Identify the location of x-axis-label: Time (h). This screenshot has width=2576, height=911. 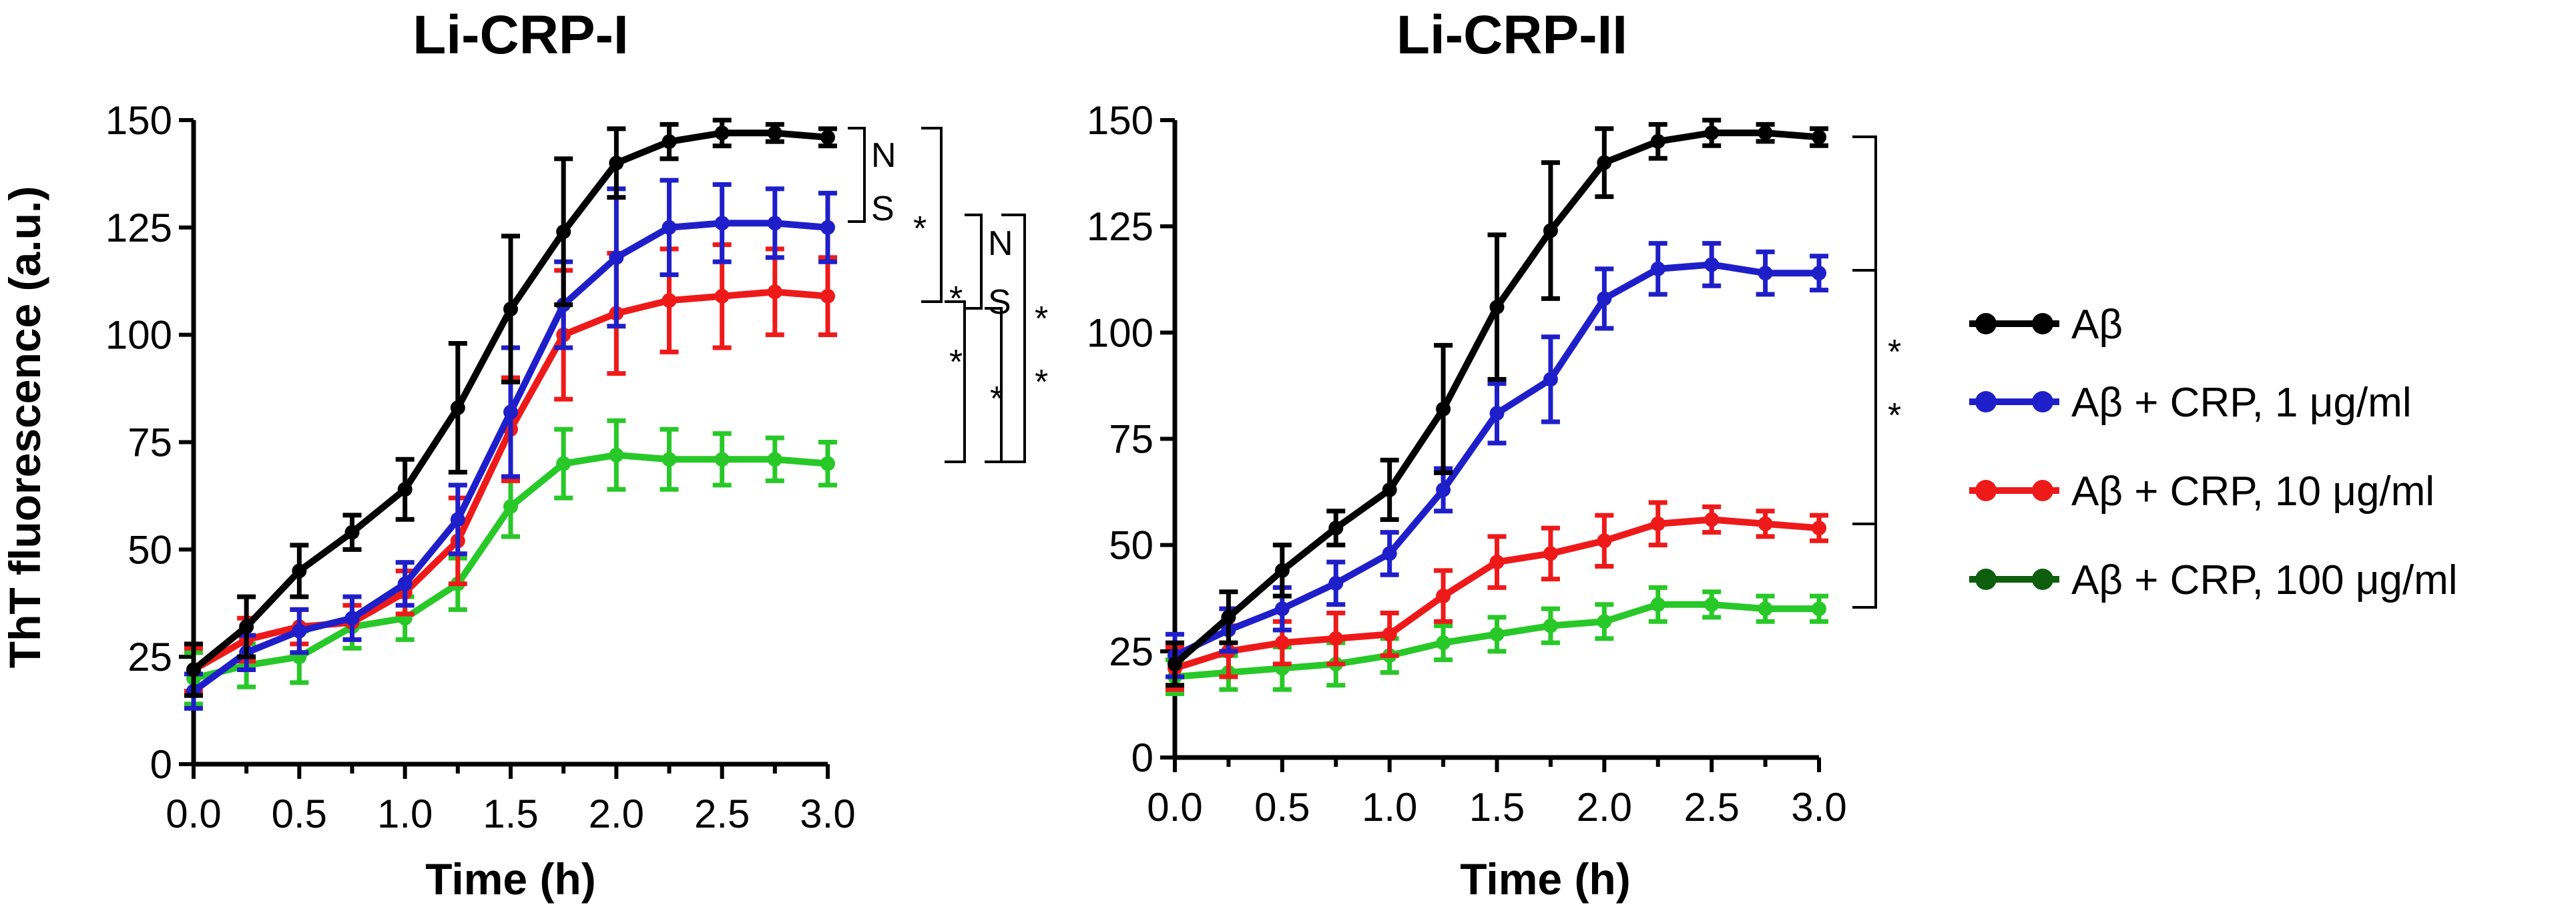
(1545, 879).